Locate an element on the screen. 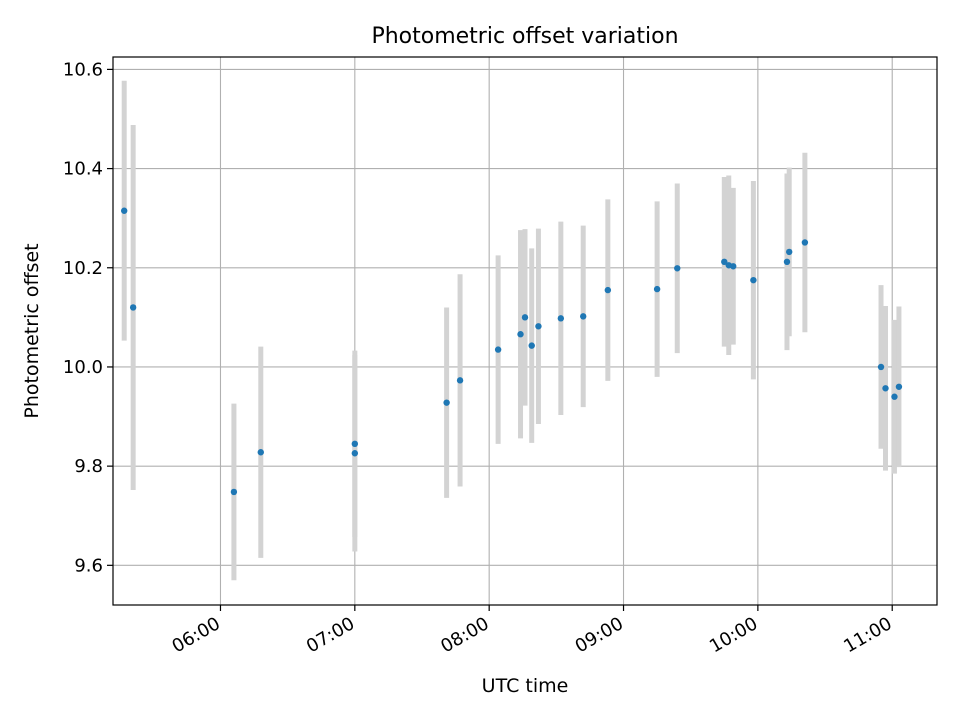  y-axis-ticks: 9.6 9.8 10.0 10.2 10.4 10.6 is located at coordinates (88, 317).